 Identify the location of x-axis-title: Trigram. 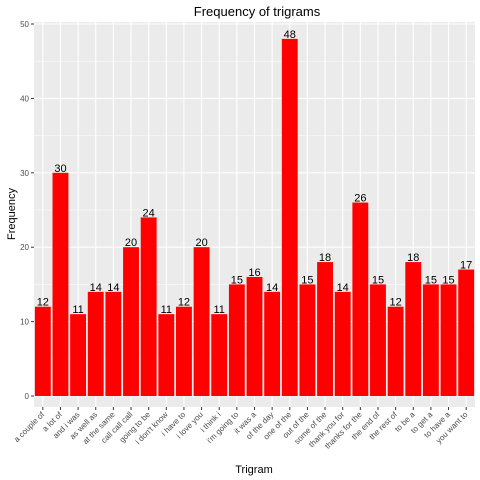
(253, 470).